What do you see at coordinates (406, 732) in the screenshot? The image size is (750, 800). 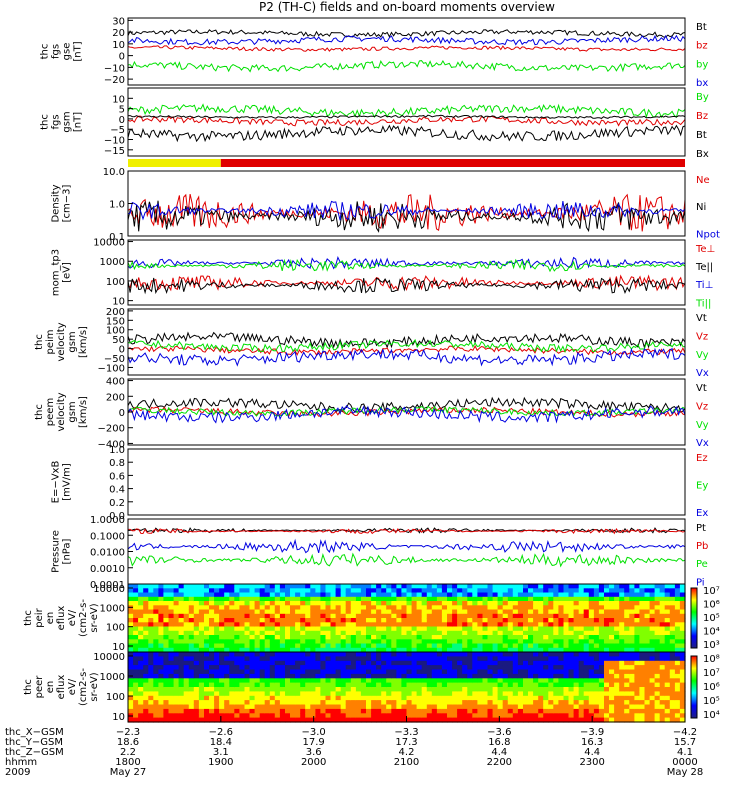 I see `x-tick-label: −3.3` at bounding box center [406, 732].